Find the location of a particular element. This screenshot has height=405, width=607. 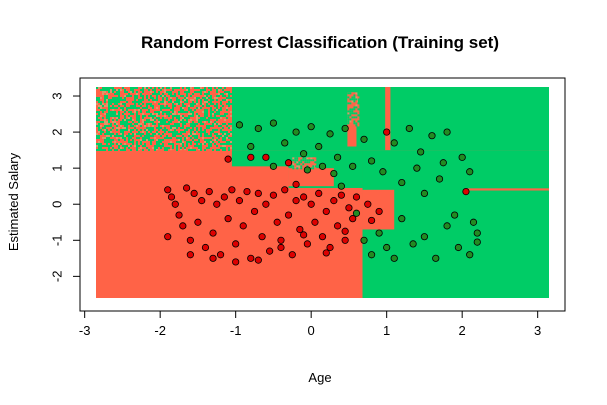

y-tick-label: 1 is located at coordinates (56, 168).